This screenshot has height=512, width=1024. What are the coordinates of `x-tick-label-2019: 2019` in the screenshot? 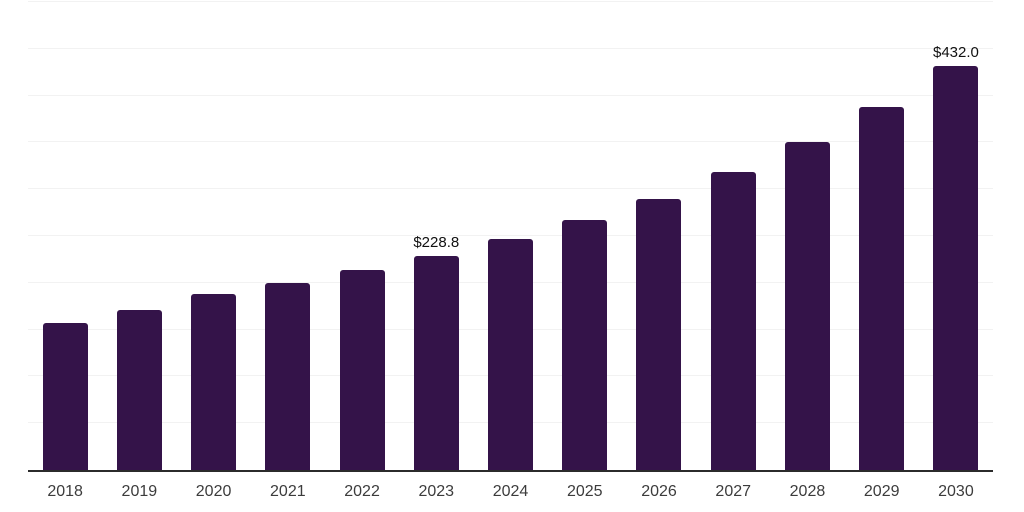 It's located at (139, 491).